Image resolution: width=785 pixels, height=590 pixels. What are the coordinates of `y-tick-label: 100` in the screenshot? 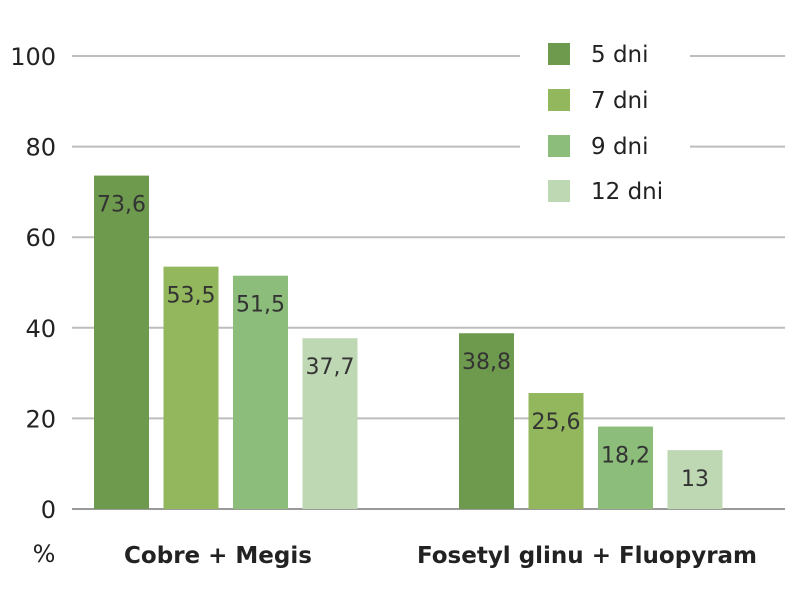 It's located at (33, 57).